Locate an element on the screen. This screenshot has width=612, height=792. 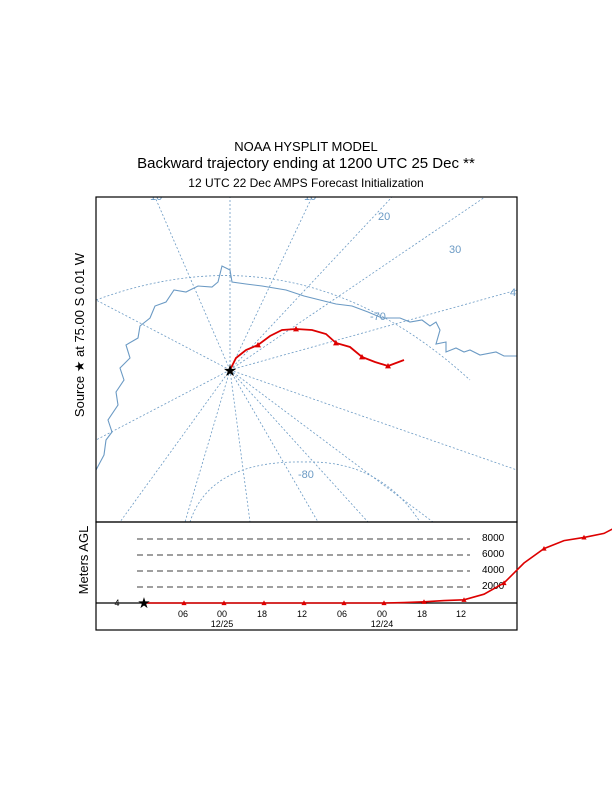
meridian-label: 20 is located at coordinates (384, 217).